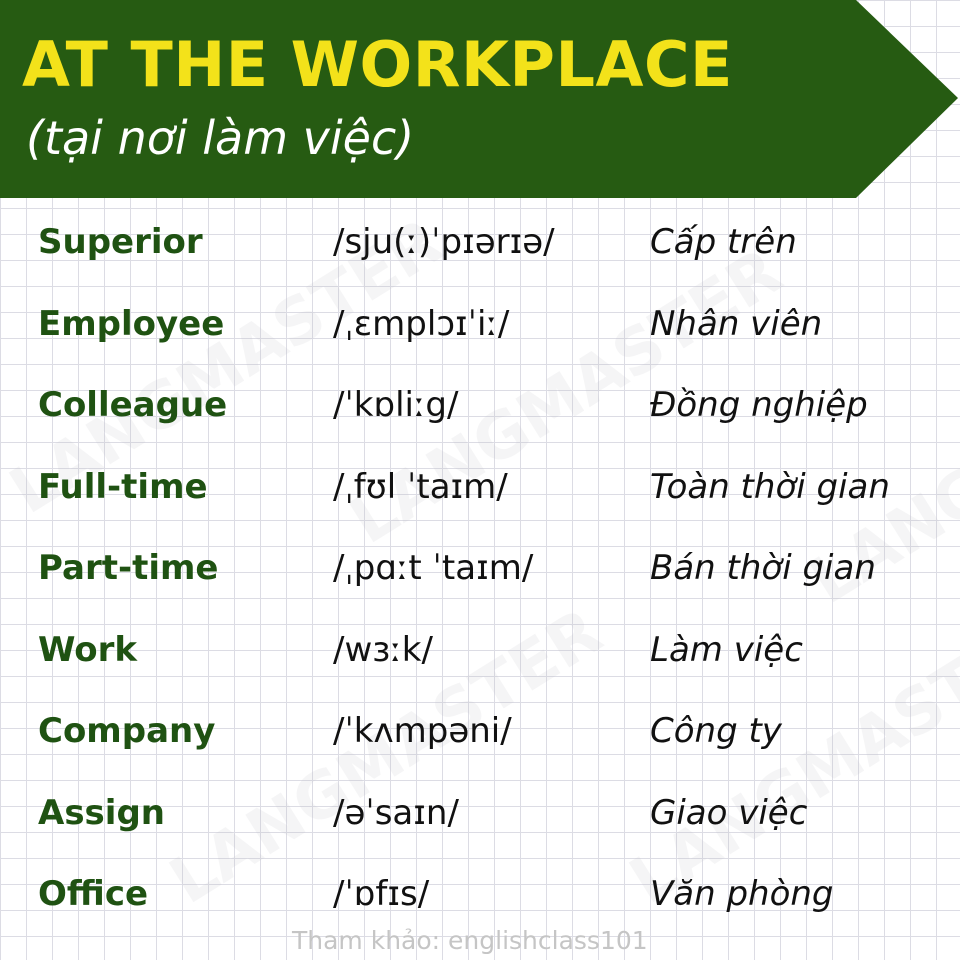 This screenshot has height=960, width=960. I want to click on vietnamese-meaning: Đồng nghiệp, so click(759, 405).